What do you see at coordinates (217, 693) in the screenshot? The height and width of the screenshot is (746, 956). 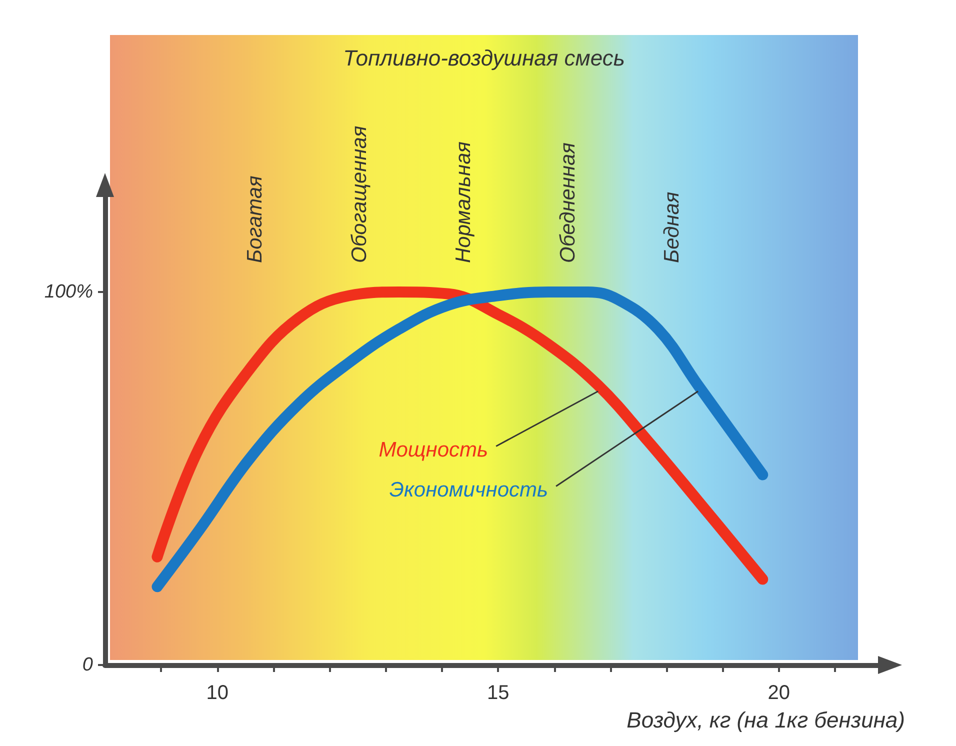 I see `x-tick-label: 10` at bounding box center [217, 693].